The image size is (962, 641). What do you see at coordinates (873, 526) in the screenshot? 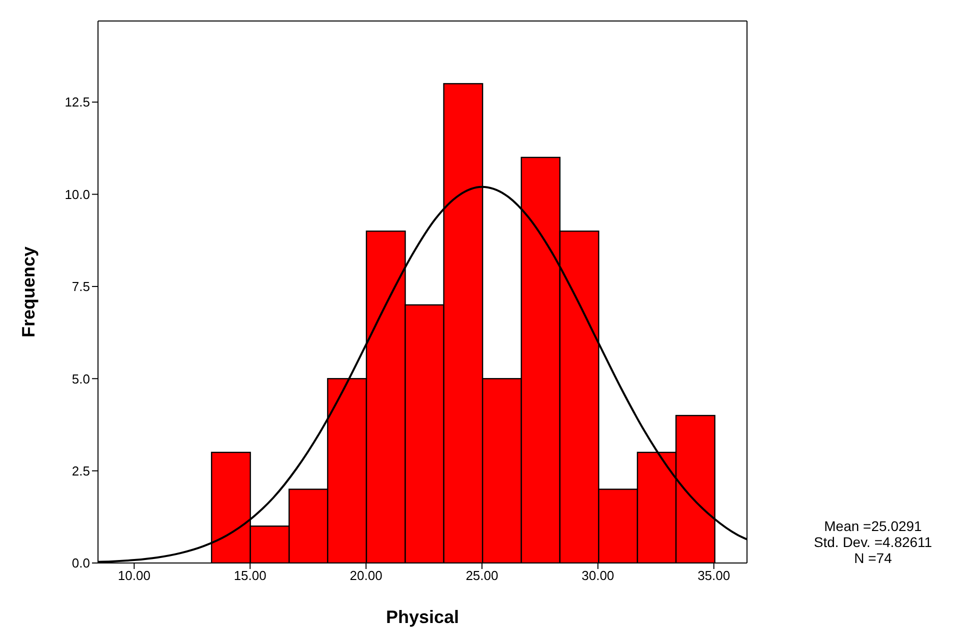
I see `text: Mean =25.0291` at bounding box center [873, 526].